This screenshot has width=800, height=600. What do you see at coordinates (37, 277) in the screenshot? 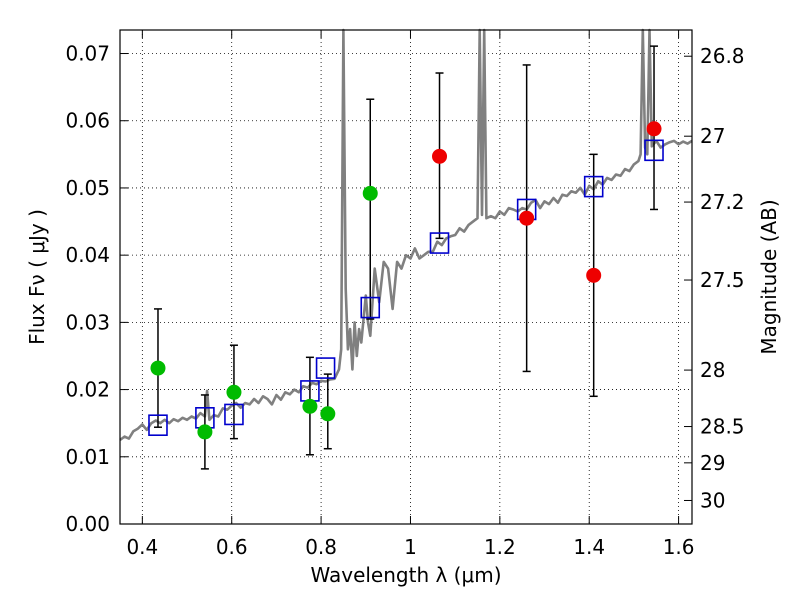
I see `y-axis-label: Flux Fν ( μJy )` at bounding box center [37, 277].